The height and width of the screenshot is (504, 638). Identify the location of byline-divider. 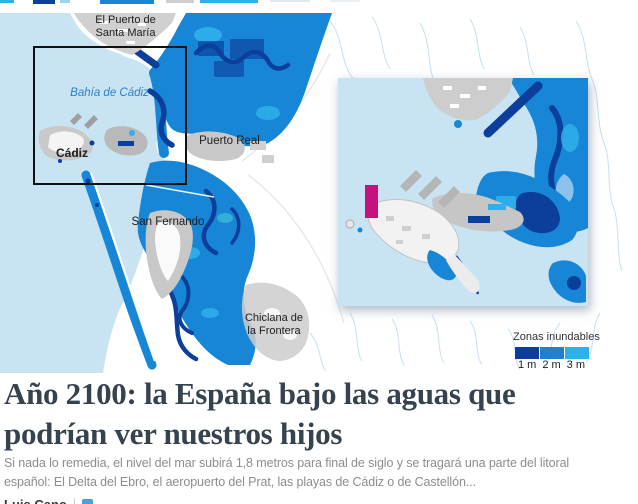
(74, 501).